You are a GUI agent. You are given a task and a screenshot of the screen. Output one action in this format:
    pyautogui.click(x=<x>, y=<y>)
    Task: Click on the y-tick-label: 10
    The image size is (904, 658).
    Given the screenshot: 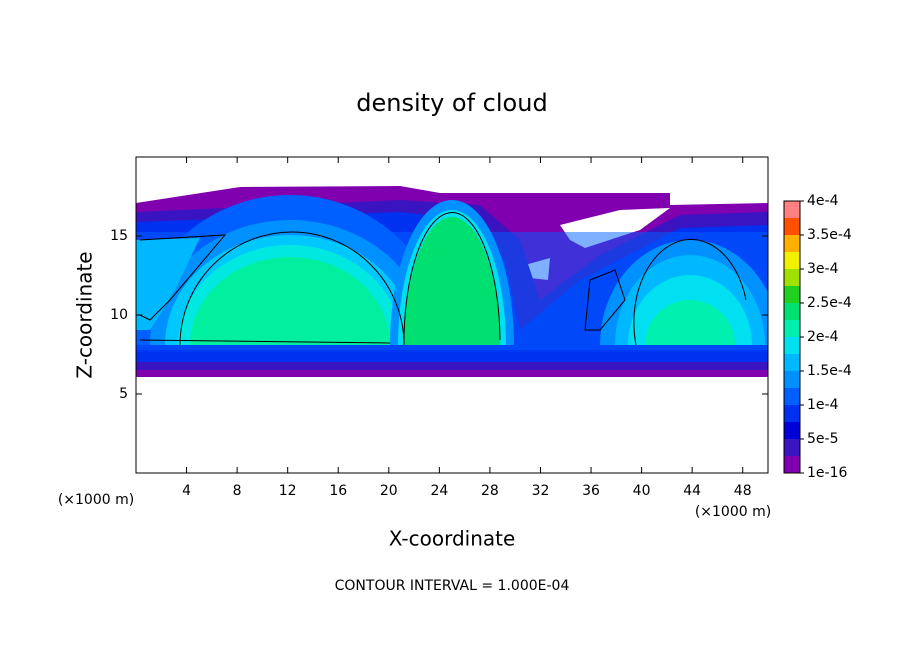 What is the action you would take?
    pyautogui.click(x=119, y=315)
    